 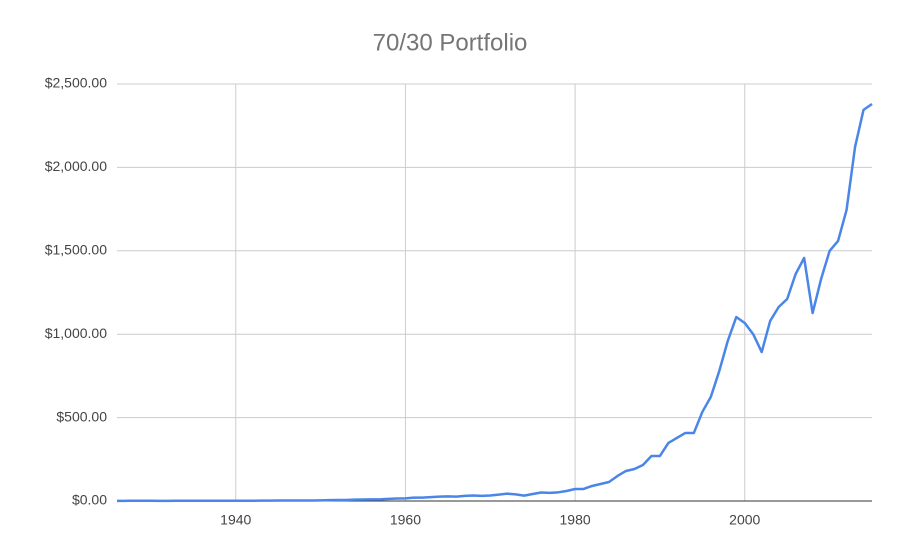 What do you see at coordinates (76, 333) in the screenshot?
I see `y-tick-label: $1,000.00` at bounding box center [76, 333].